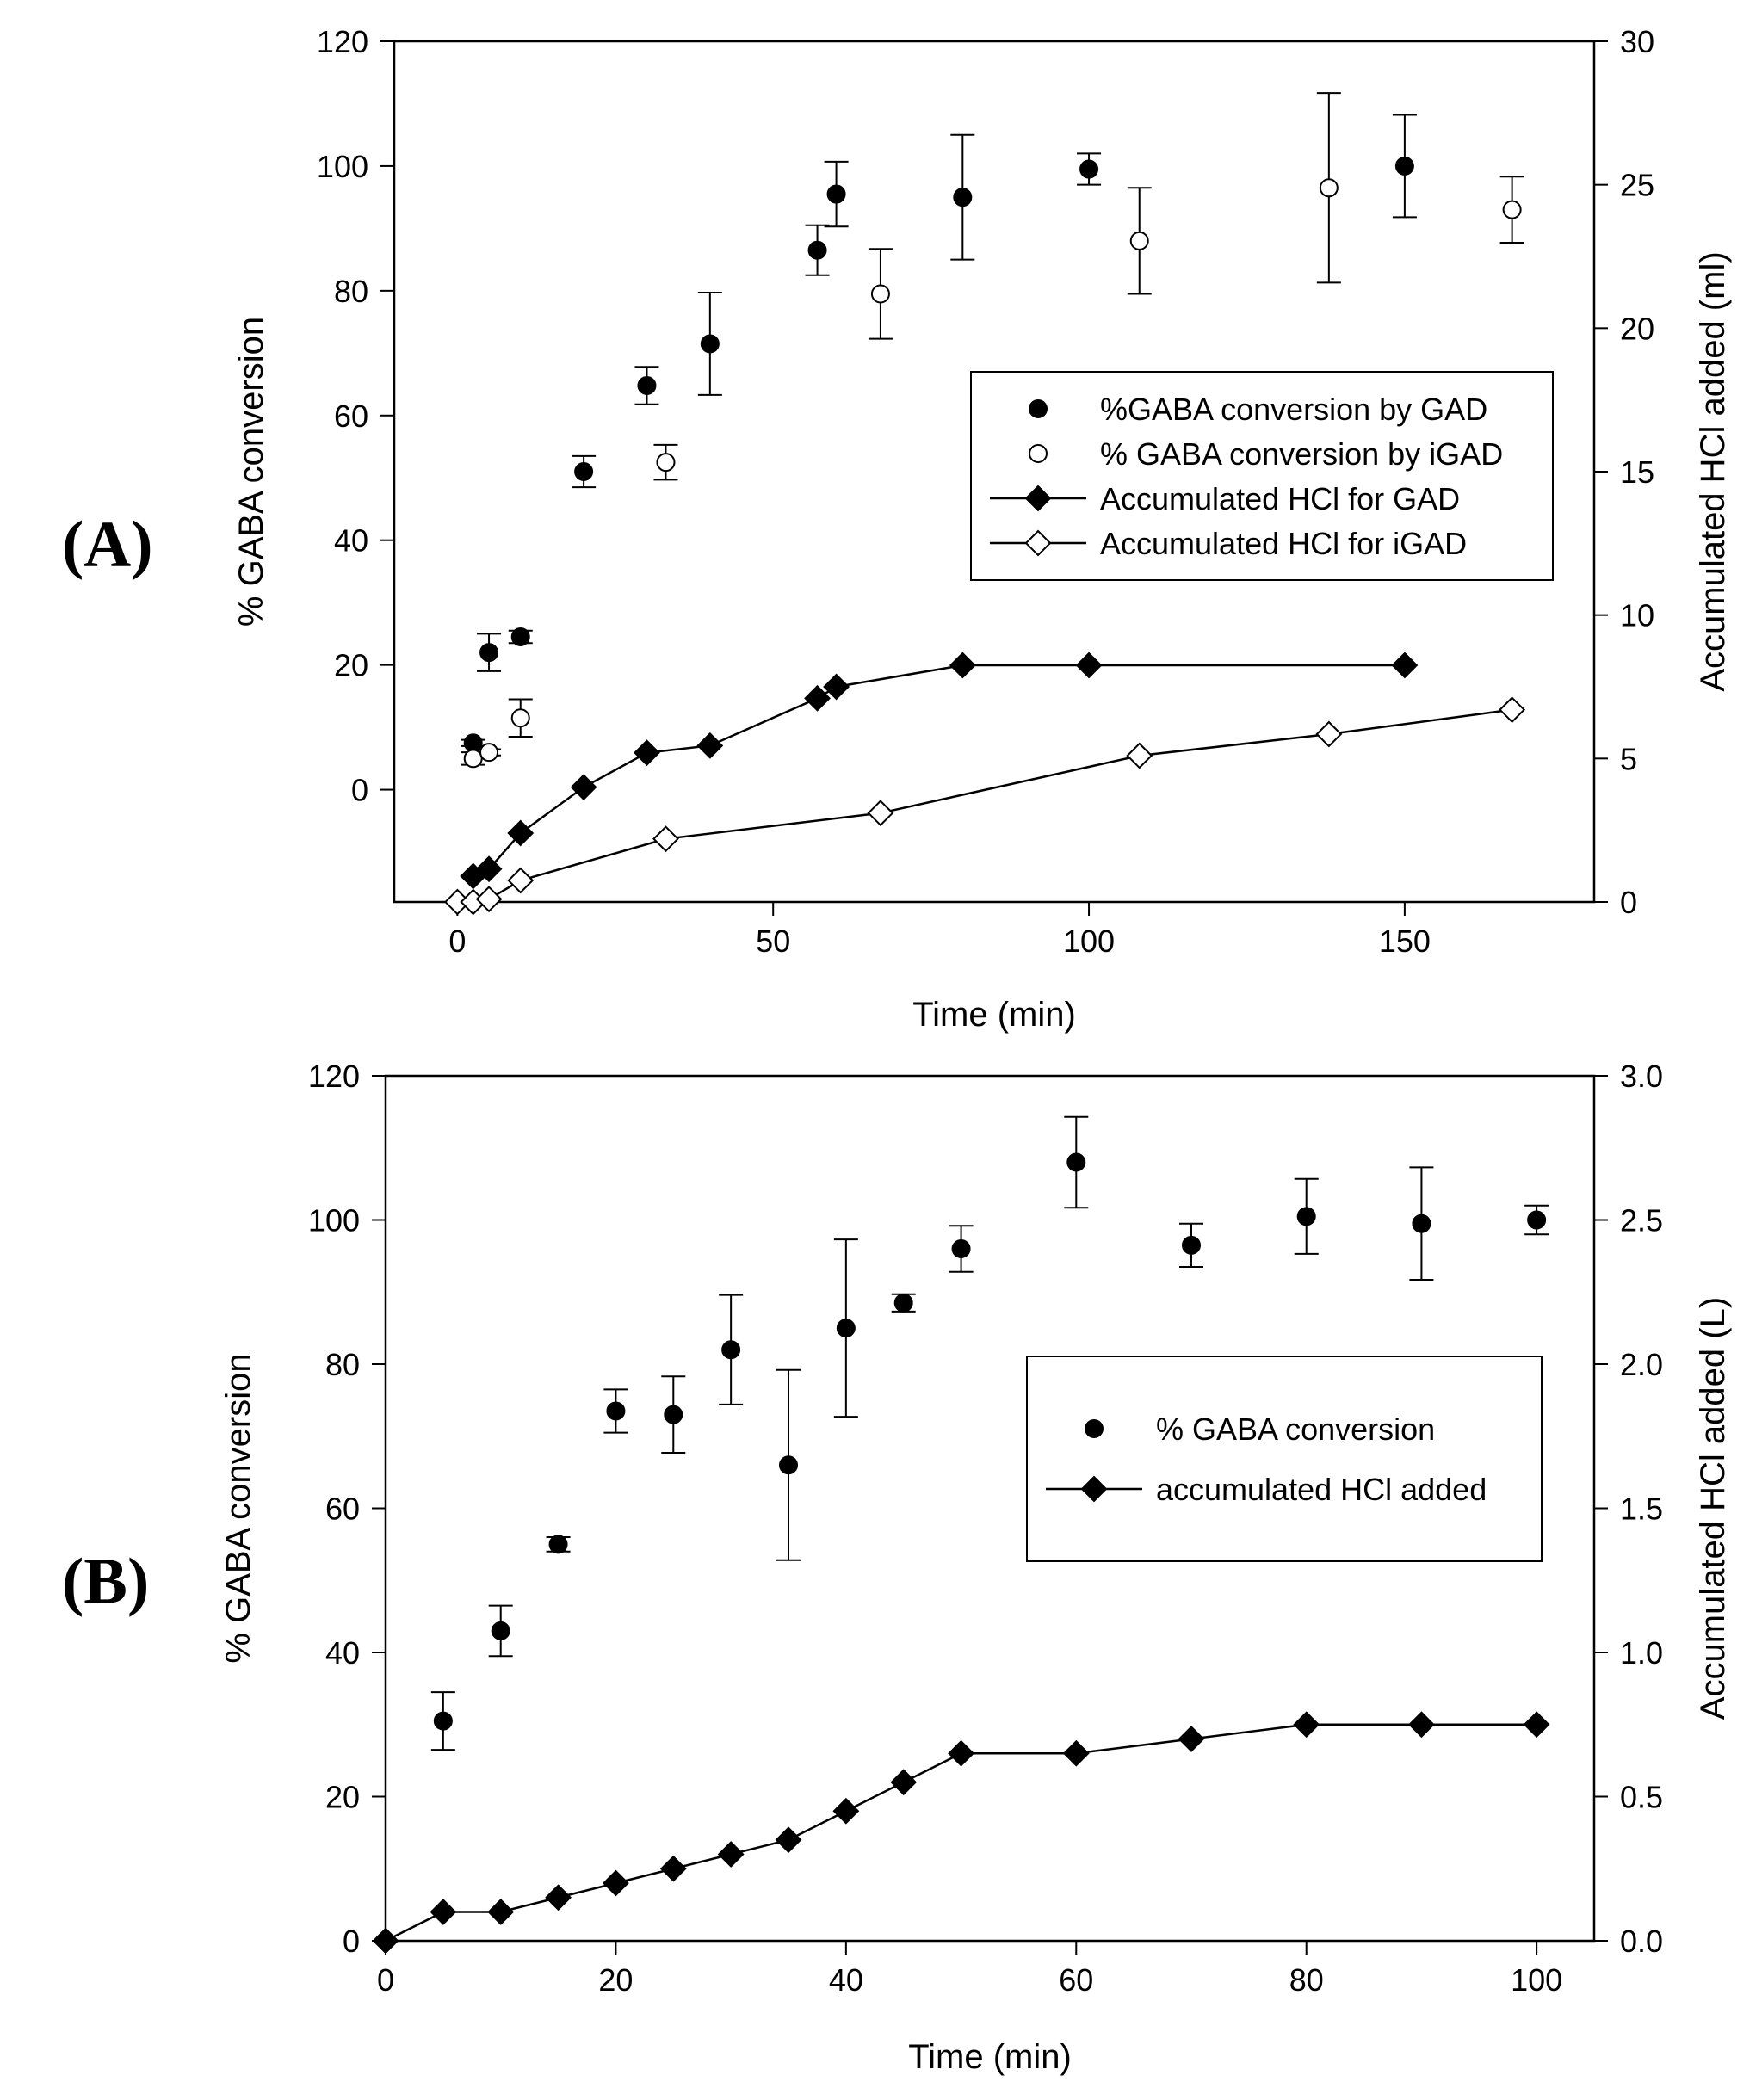 This screenshot has height=2100, width=1762. Describe the element at coordinates (846, 1980) in the screenshot. I see `x-tick-label: 40` at that location.